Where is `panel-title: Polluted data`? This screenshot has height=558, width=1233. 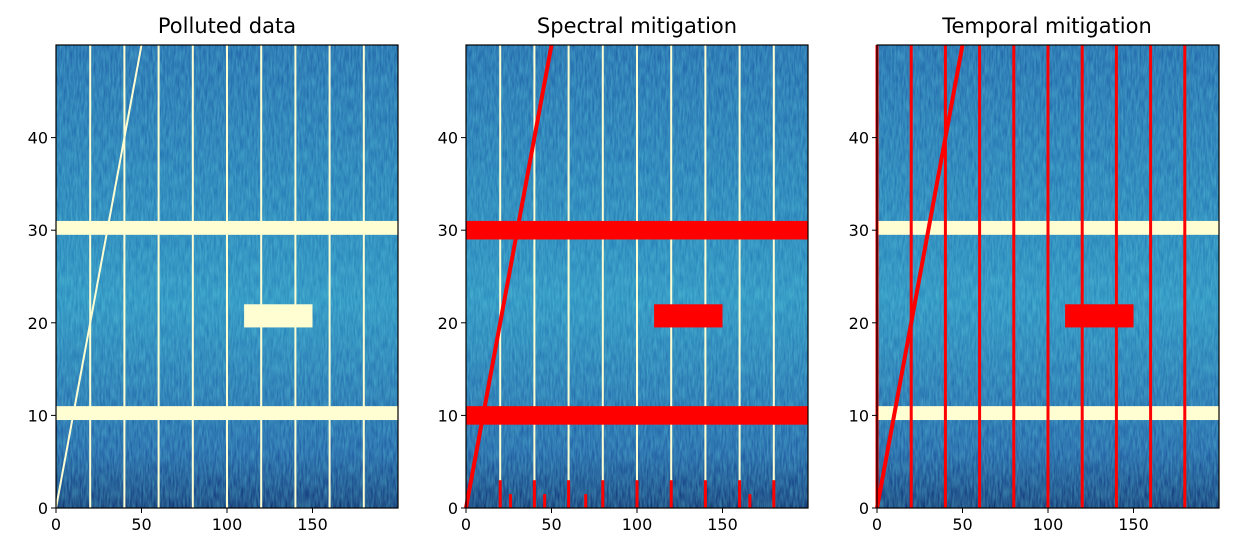
panel-title: Polluted data is located at coordinates (227, 26).